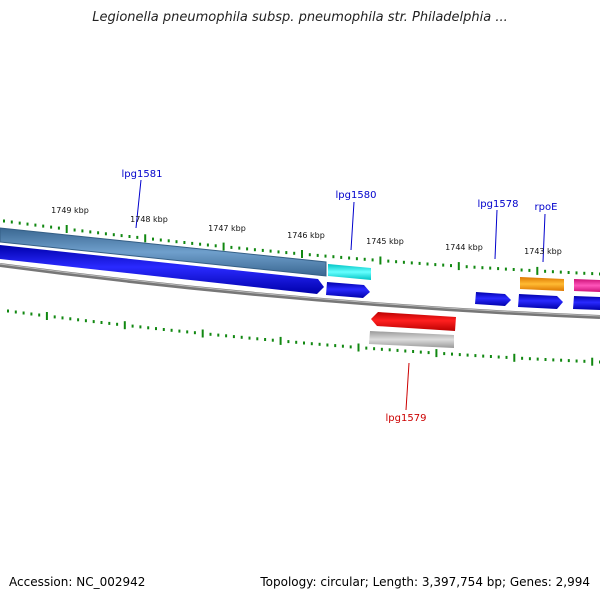 This screenshot has width=600, height=600. What do you see at coordinates (356, 195) in the screenshot?
I see `gene-label-lpg1580: lpg1580` at bounding box center [356, 195].